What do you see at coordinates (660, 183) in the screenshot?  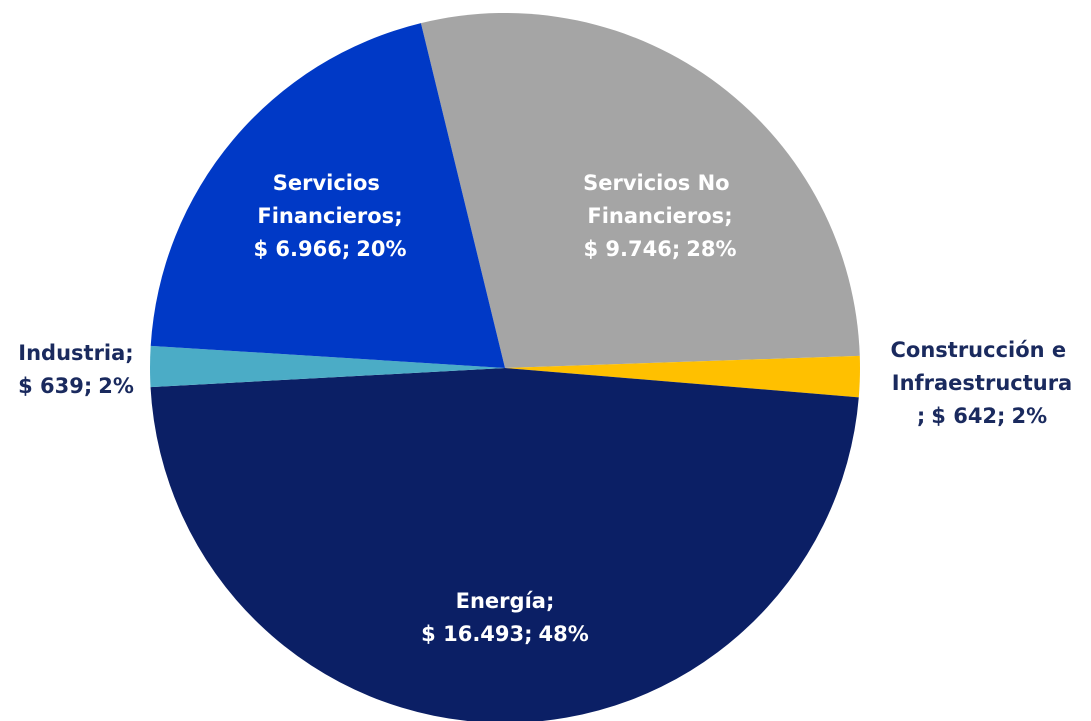 I see `name-line: Servicios No` at bounding box center [660, 183].